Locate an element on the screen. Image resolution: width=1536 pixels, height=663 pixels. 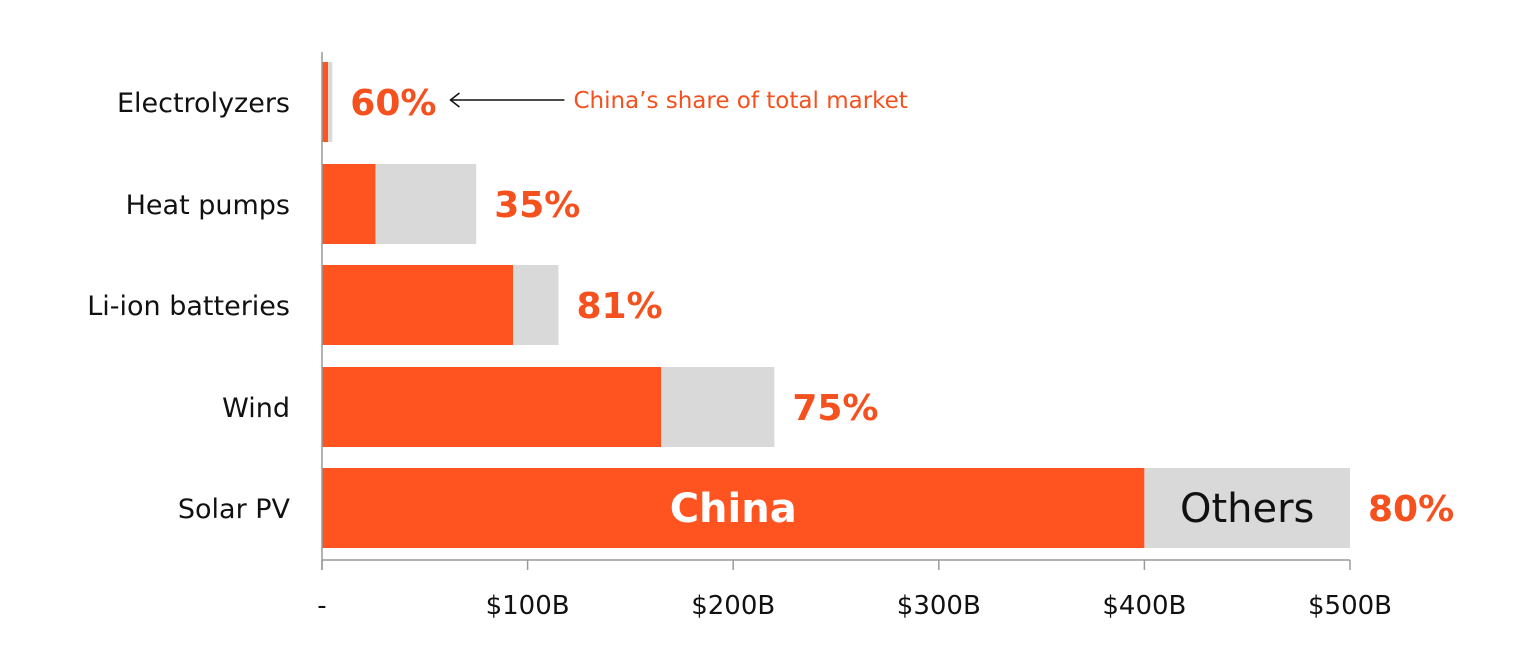
x-tick-label: $200B is located at coordinates (733, 606).